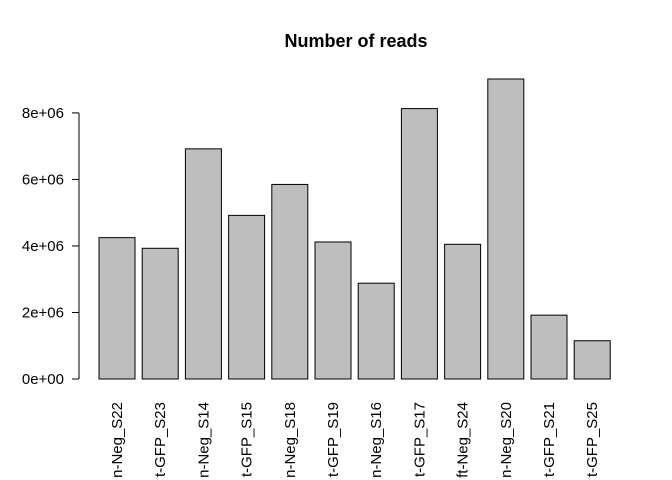  Describe the element at coordinates (419, 439) in the screenshot. I see `category-label: t-GFP_S17` at that location.